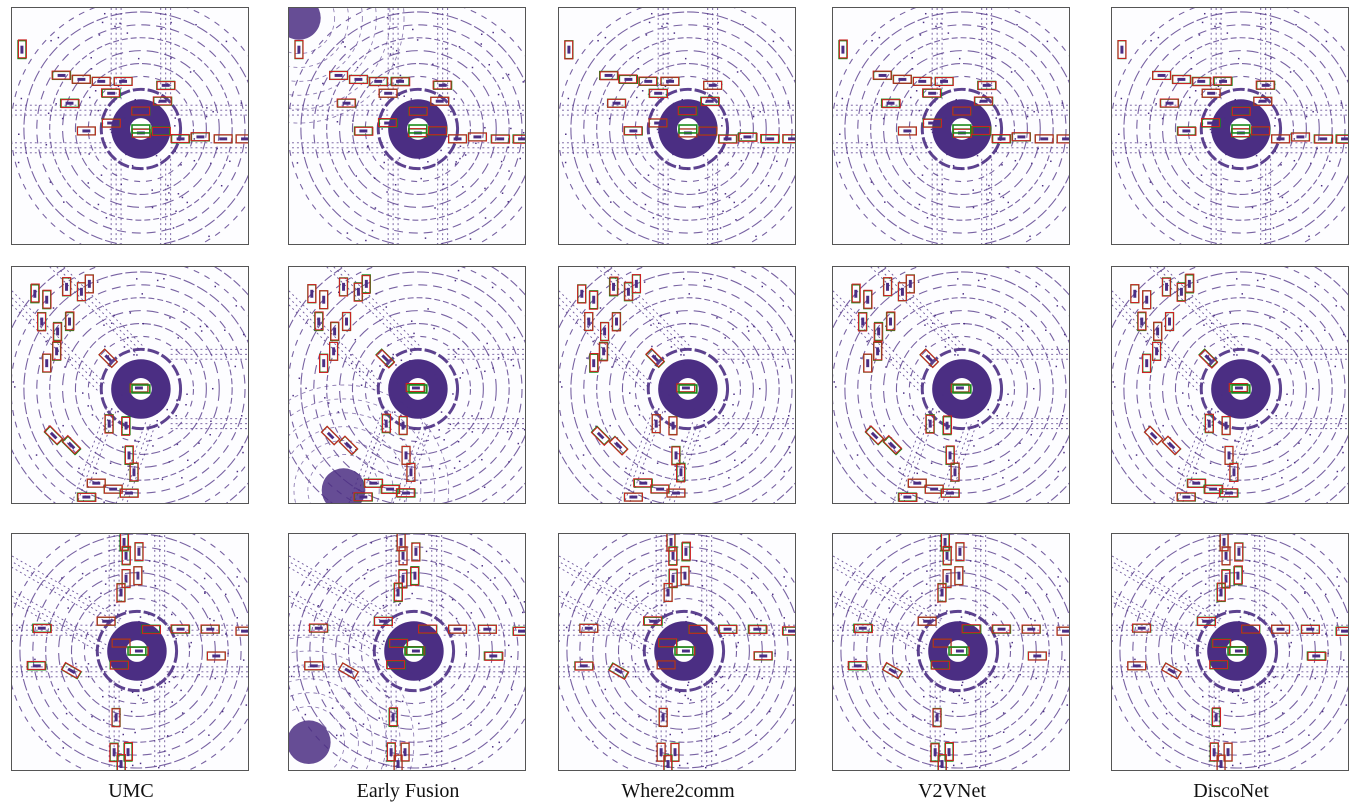  I want to click on lidar-point-cloud, so click(951, 126).